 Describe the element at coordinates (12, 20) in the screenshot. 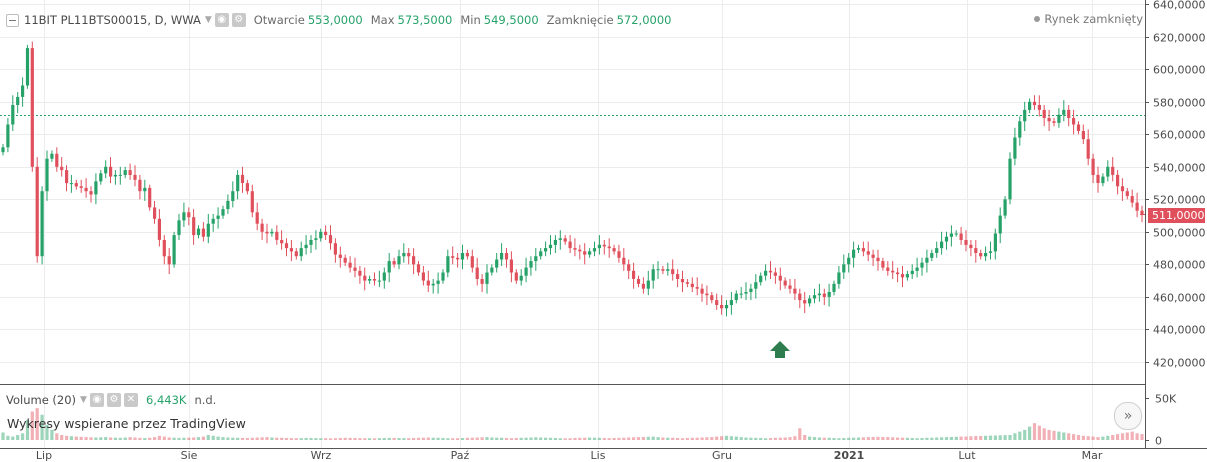

I see `collapse-legend-button` at that location.